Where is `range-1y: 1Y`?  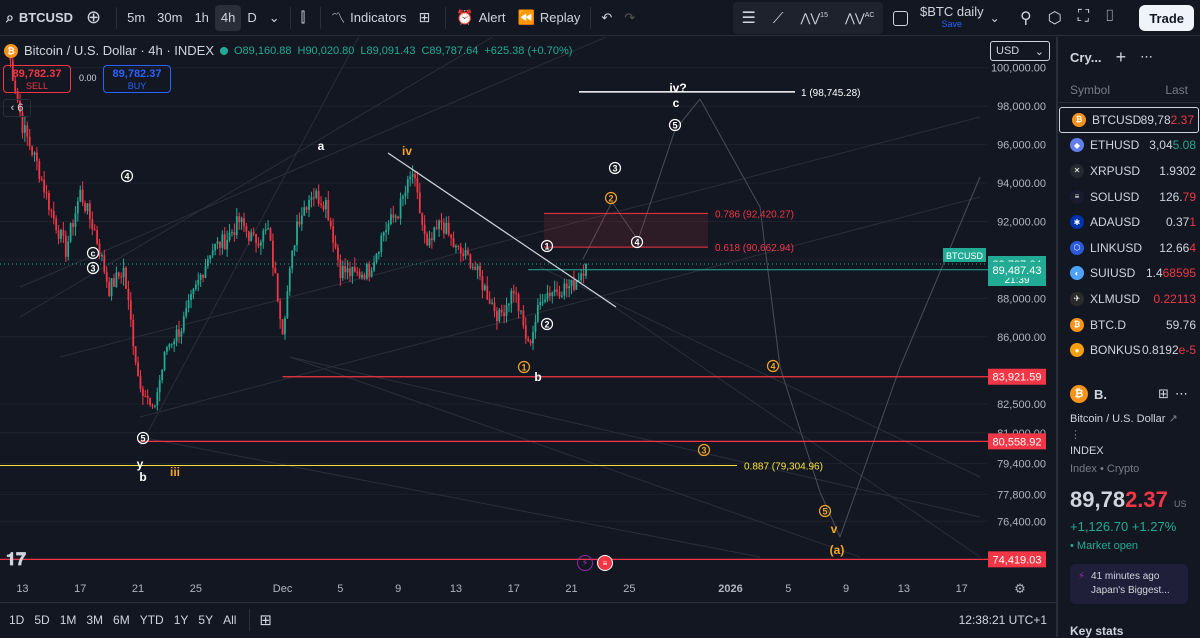
range-1y: 1Y is located at coordinates (181, 620).